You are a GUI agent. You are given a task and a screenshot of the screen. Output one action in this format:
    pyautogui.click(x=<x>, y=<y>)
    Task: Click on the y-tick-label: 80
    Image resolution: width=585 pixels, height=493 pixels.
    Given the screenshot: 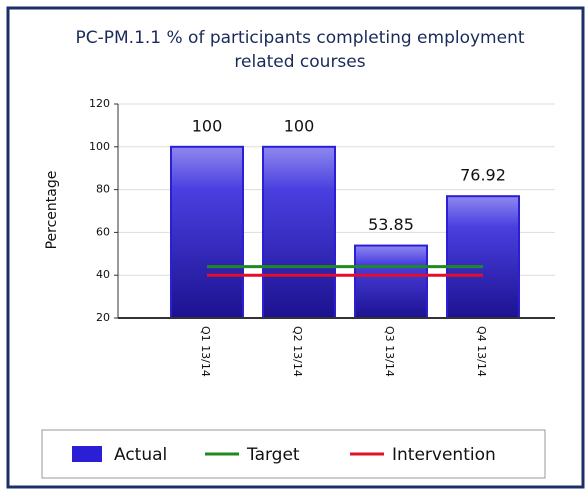 What is the action you would take?
    pyautogui.click(x=103, y=189)
    